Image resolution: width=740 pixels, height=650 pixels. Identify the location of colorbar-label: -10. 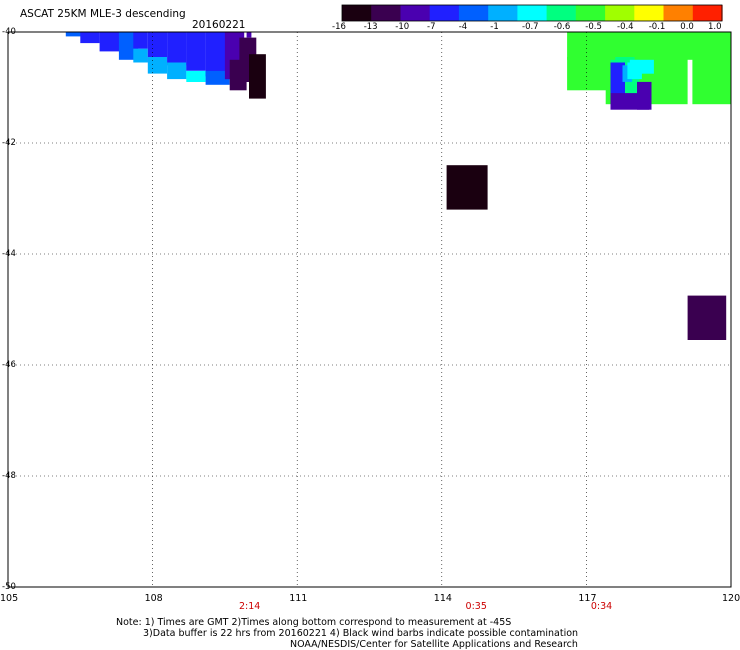
(402, 27).